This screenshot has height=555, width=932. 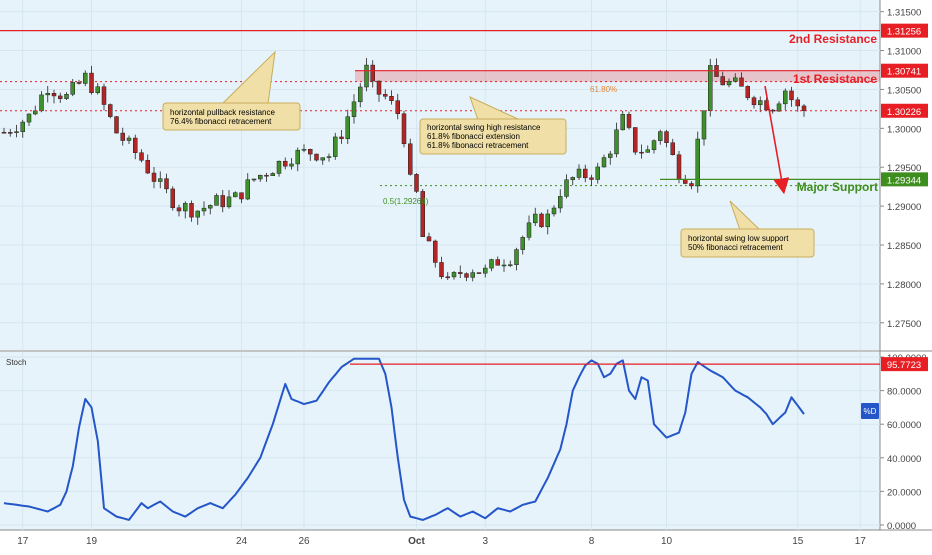 I want to click on fib-50-label: 0.5(1.29264), so click(x=406, y=201).